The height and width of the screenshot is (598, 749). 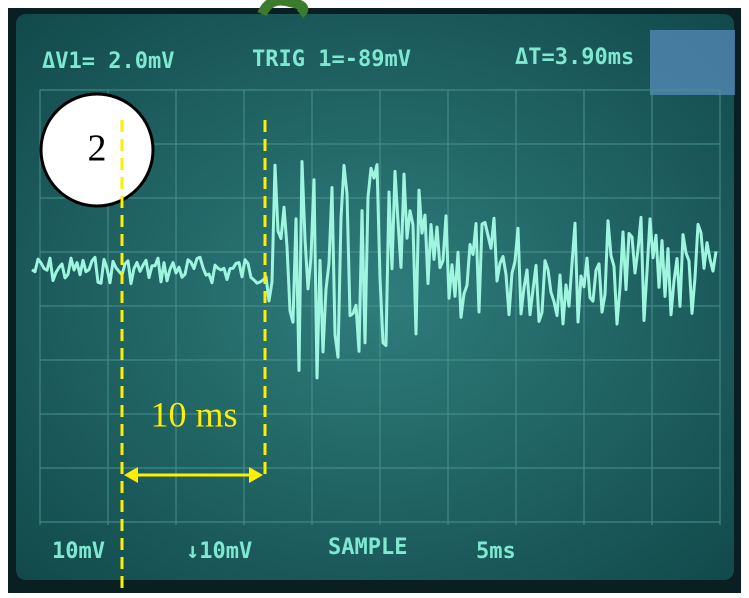 I want to click on glare, so click(x=692, y=62).